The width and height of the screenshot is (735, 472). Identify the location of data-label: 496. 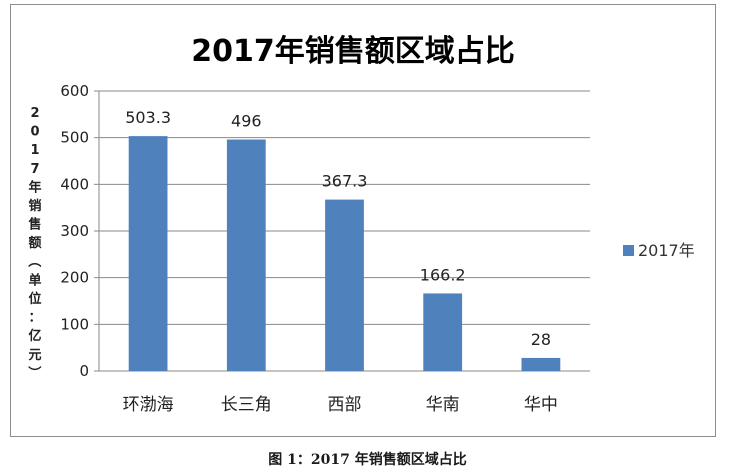
(246, 121).